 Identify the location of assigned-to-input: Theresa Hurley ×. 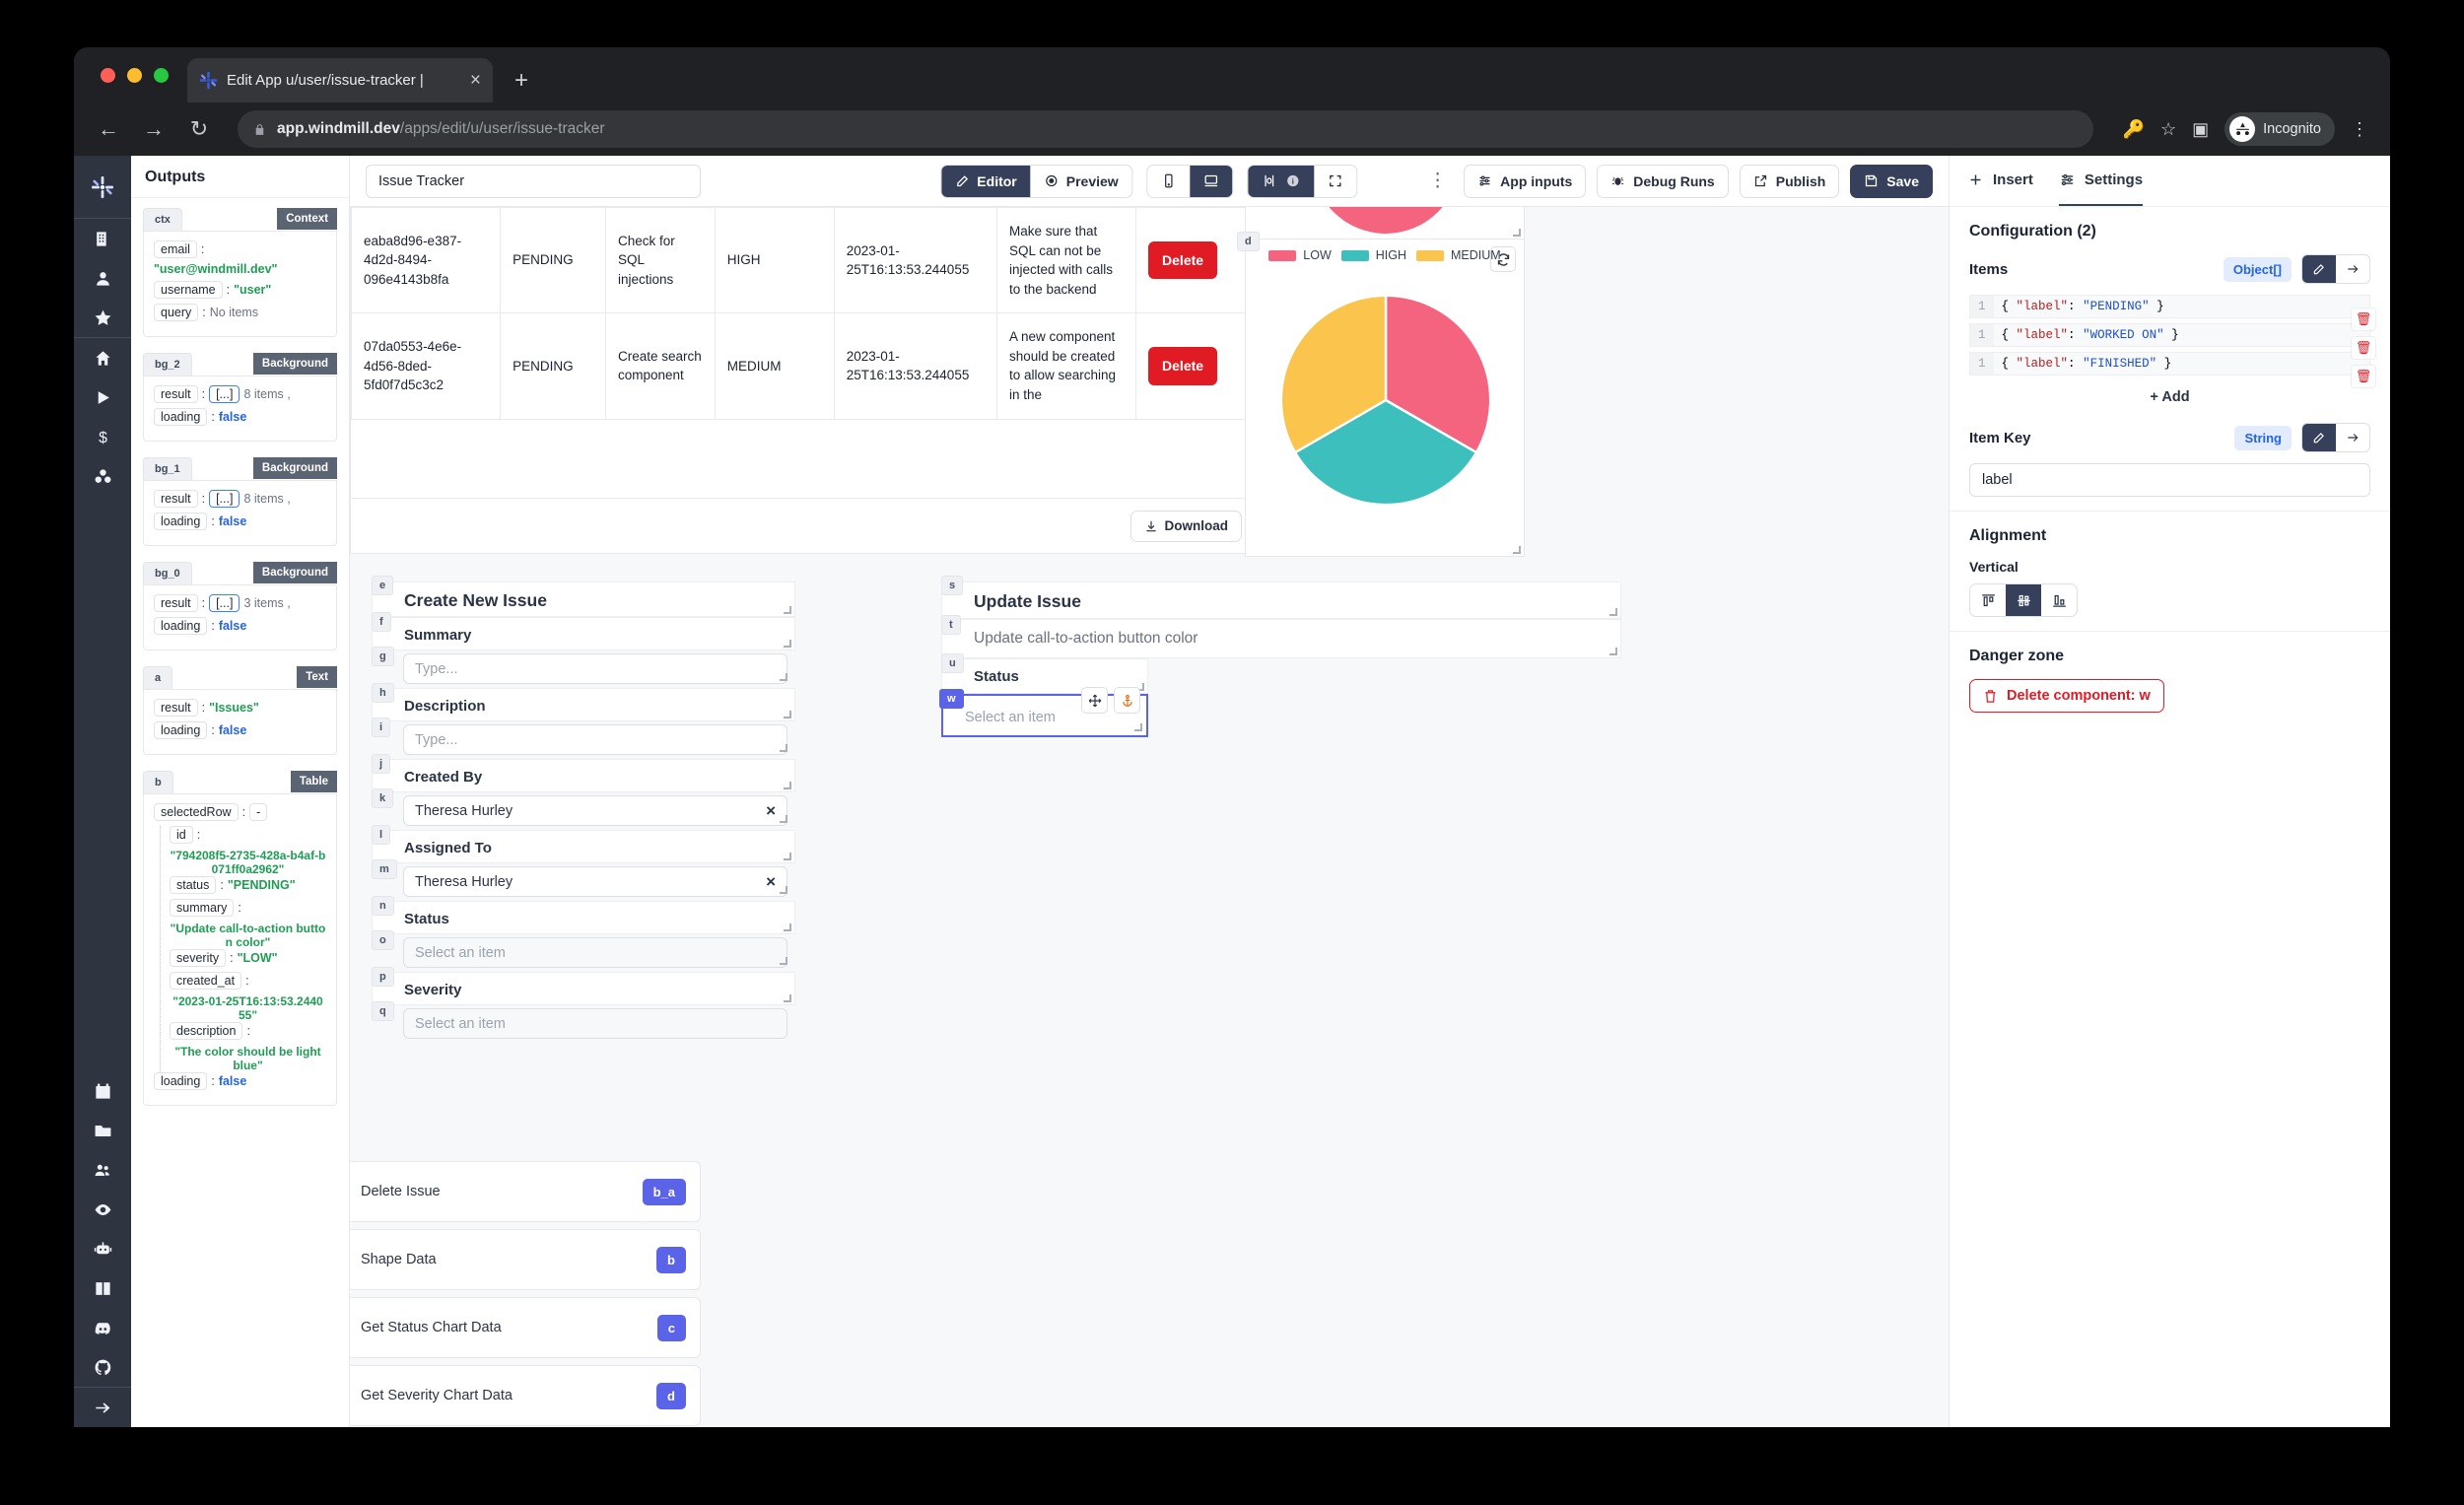
(595, 881).